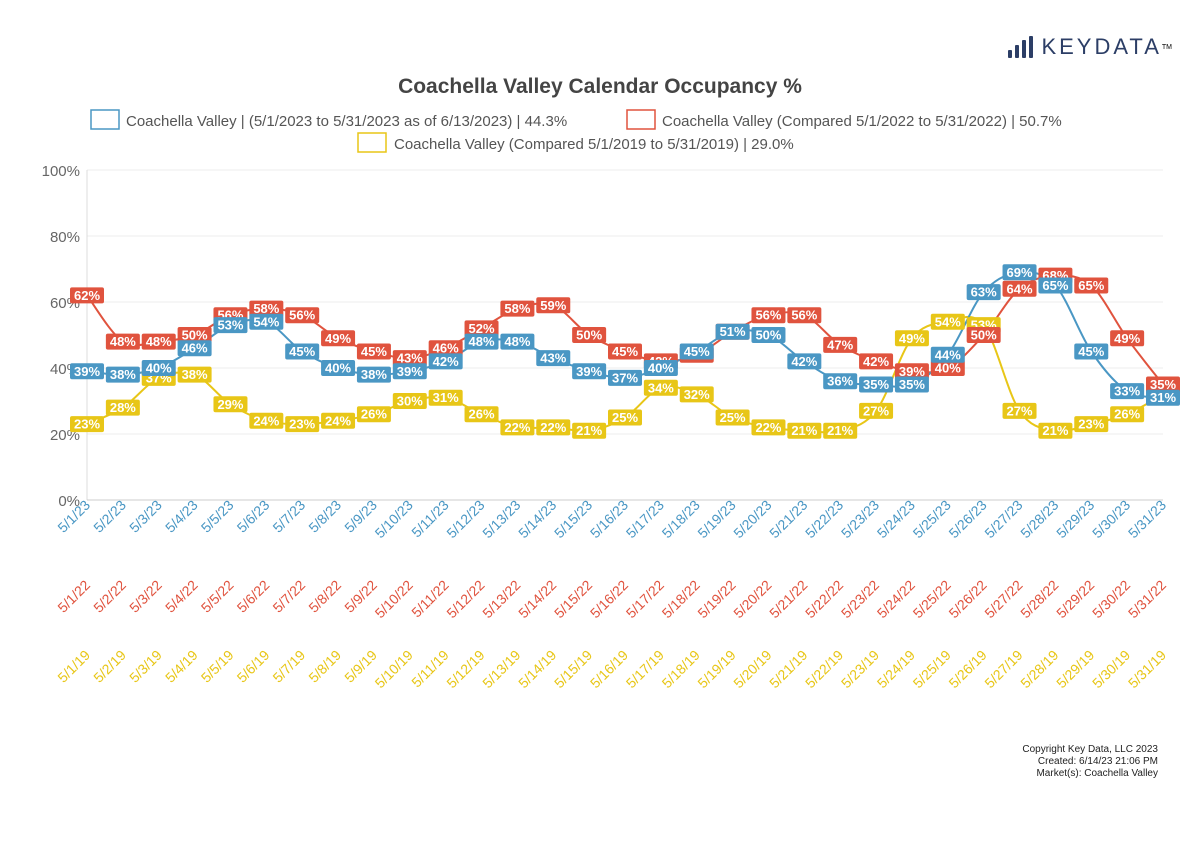 The image size is (1200, 849). I want to click on data-label-2: 52%, so click(482, 328).